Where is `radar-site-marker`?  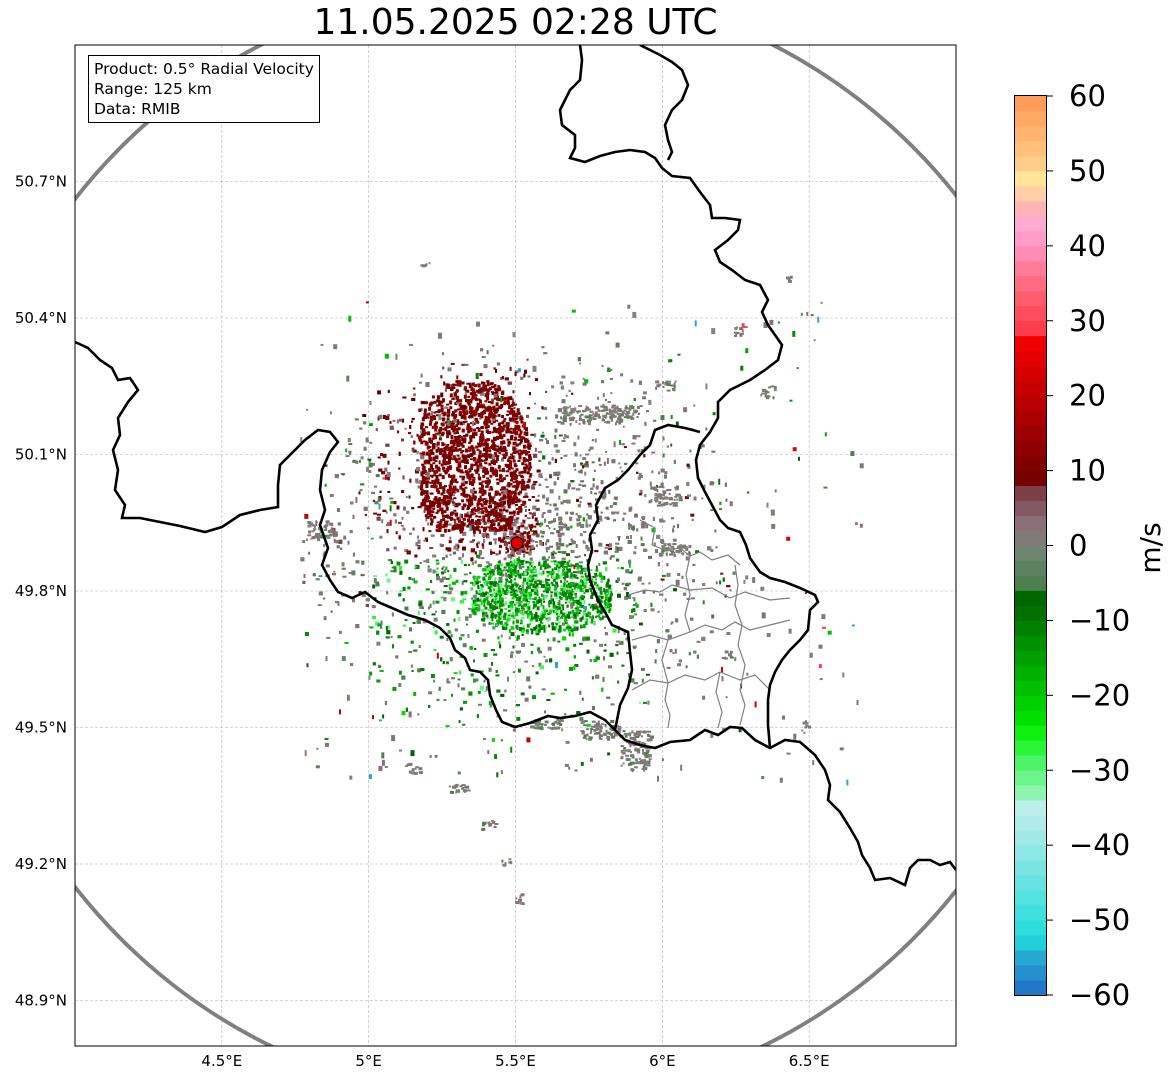 radar-site-marker is located at coordinates (517, 543).